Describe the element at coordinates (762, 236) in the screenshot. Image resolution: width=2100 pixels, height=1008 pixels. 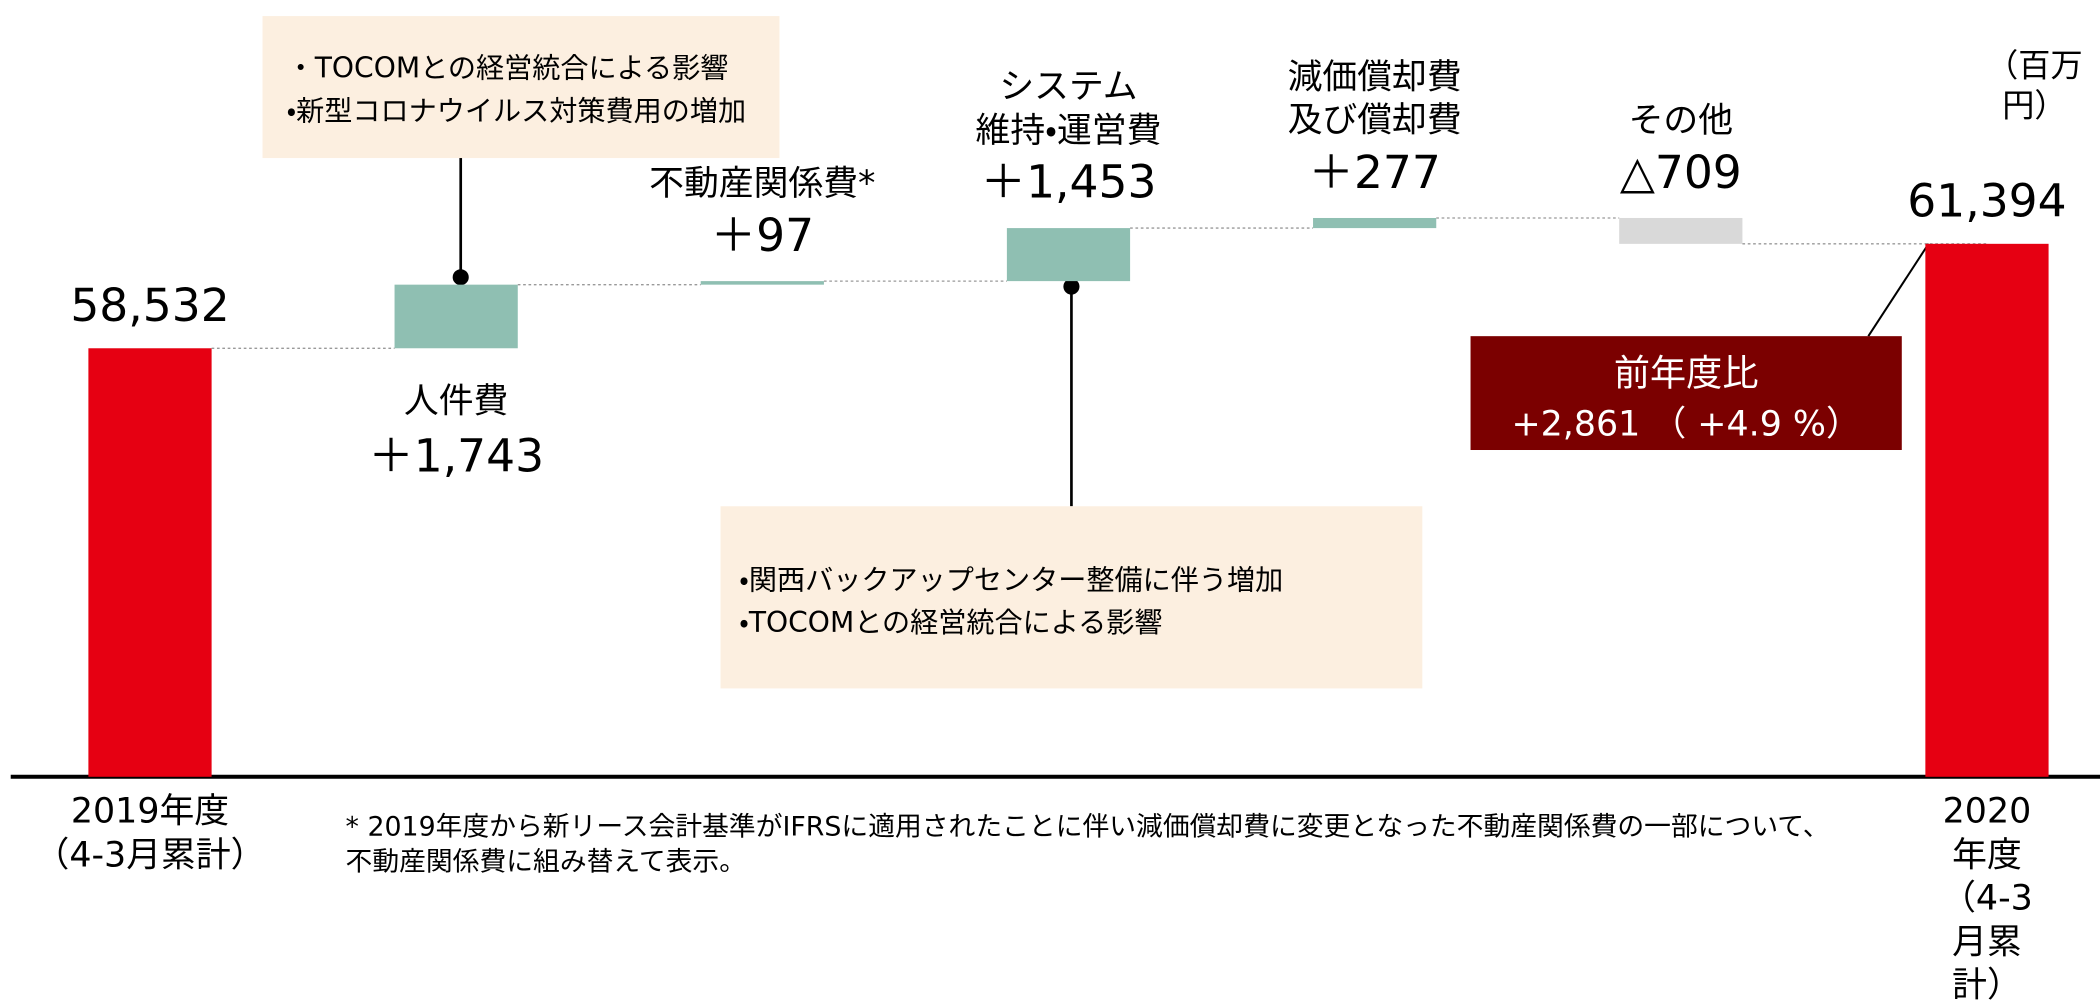
I see `data-label: ＋97` at that location.